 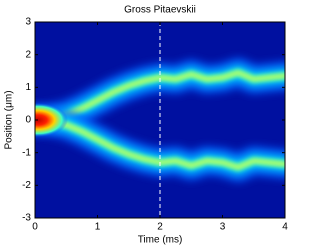 What do you see at coordinates (51, 120) in the screenshot?
I see `core-blob` at bounding box center [51, 120].